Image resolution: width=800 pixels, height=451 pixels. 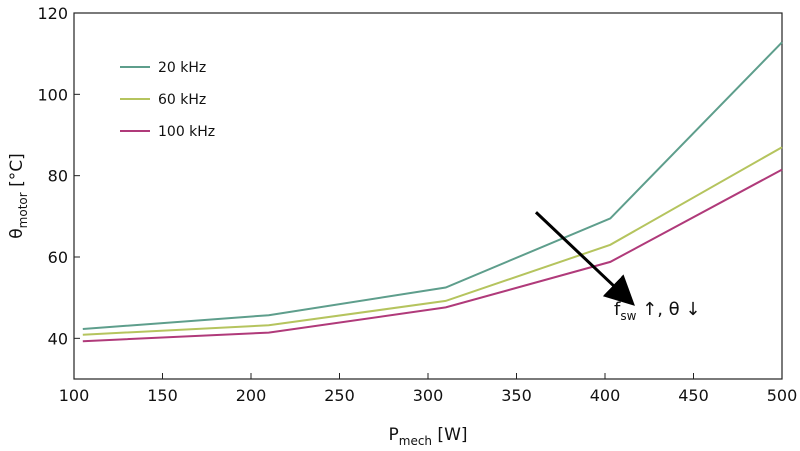 I want to click on annotation: fsw ↑, θ ↓, so click(x=617, y=267).